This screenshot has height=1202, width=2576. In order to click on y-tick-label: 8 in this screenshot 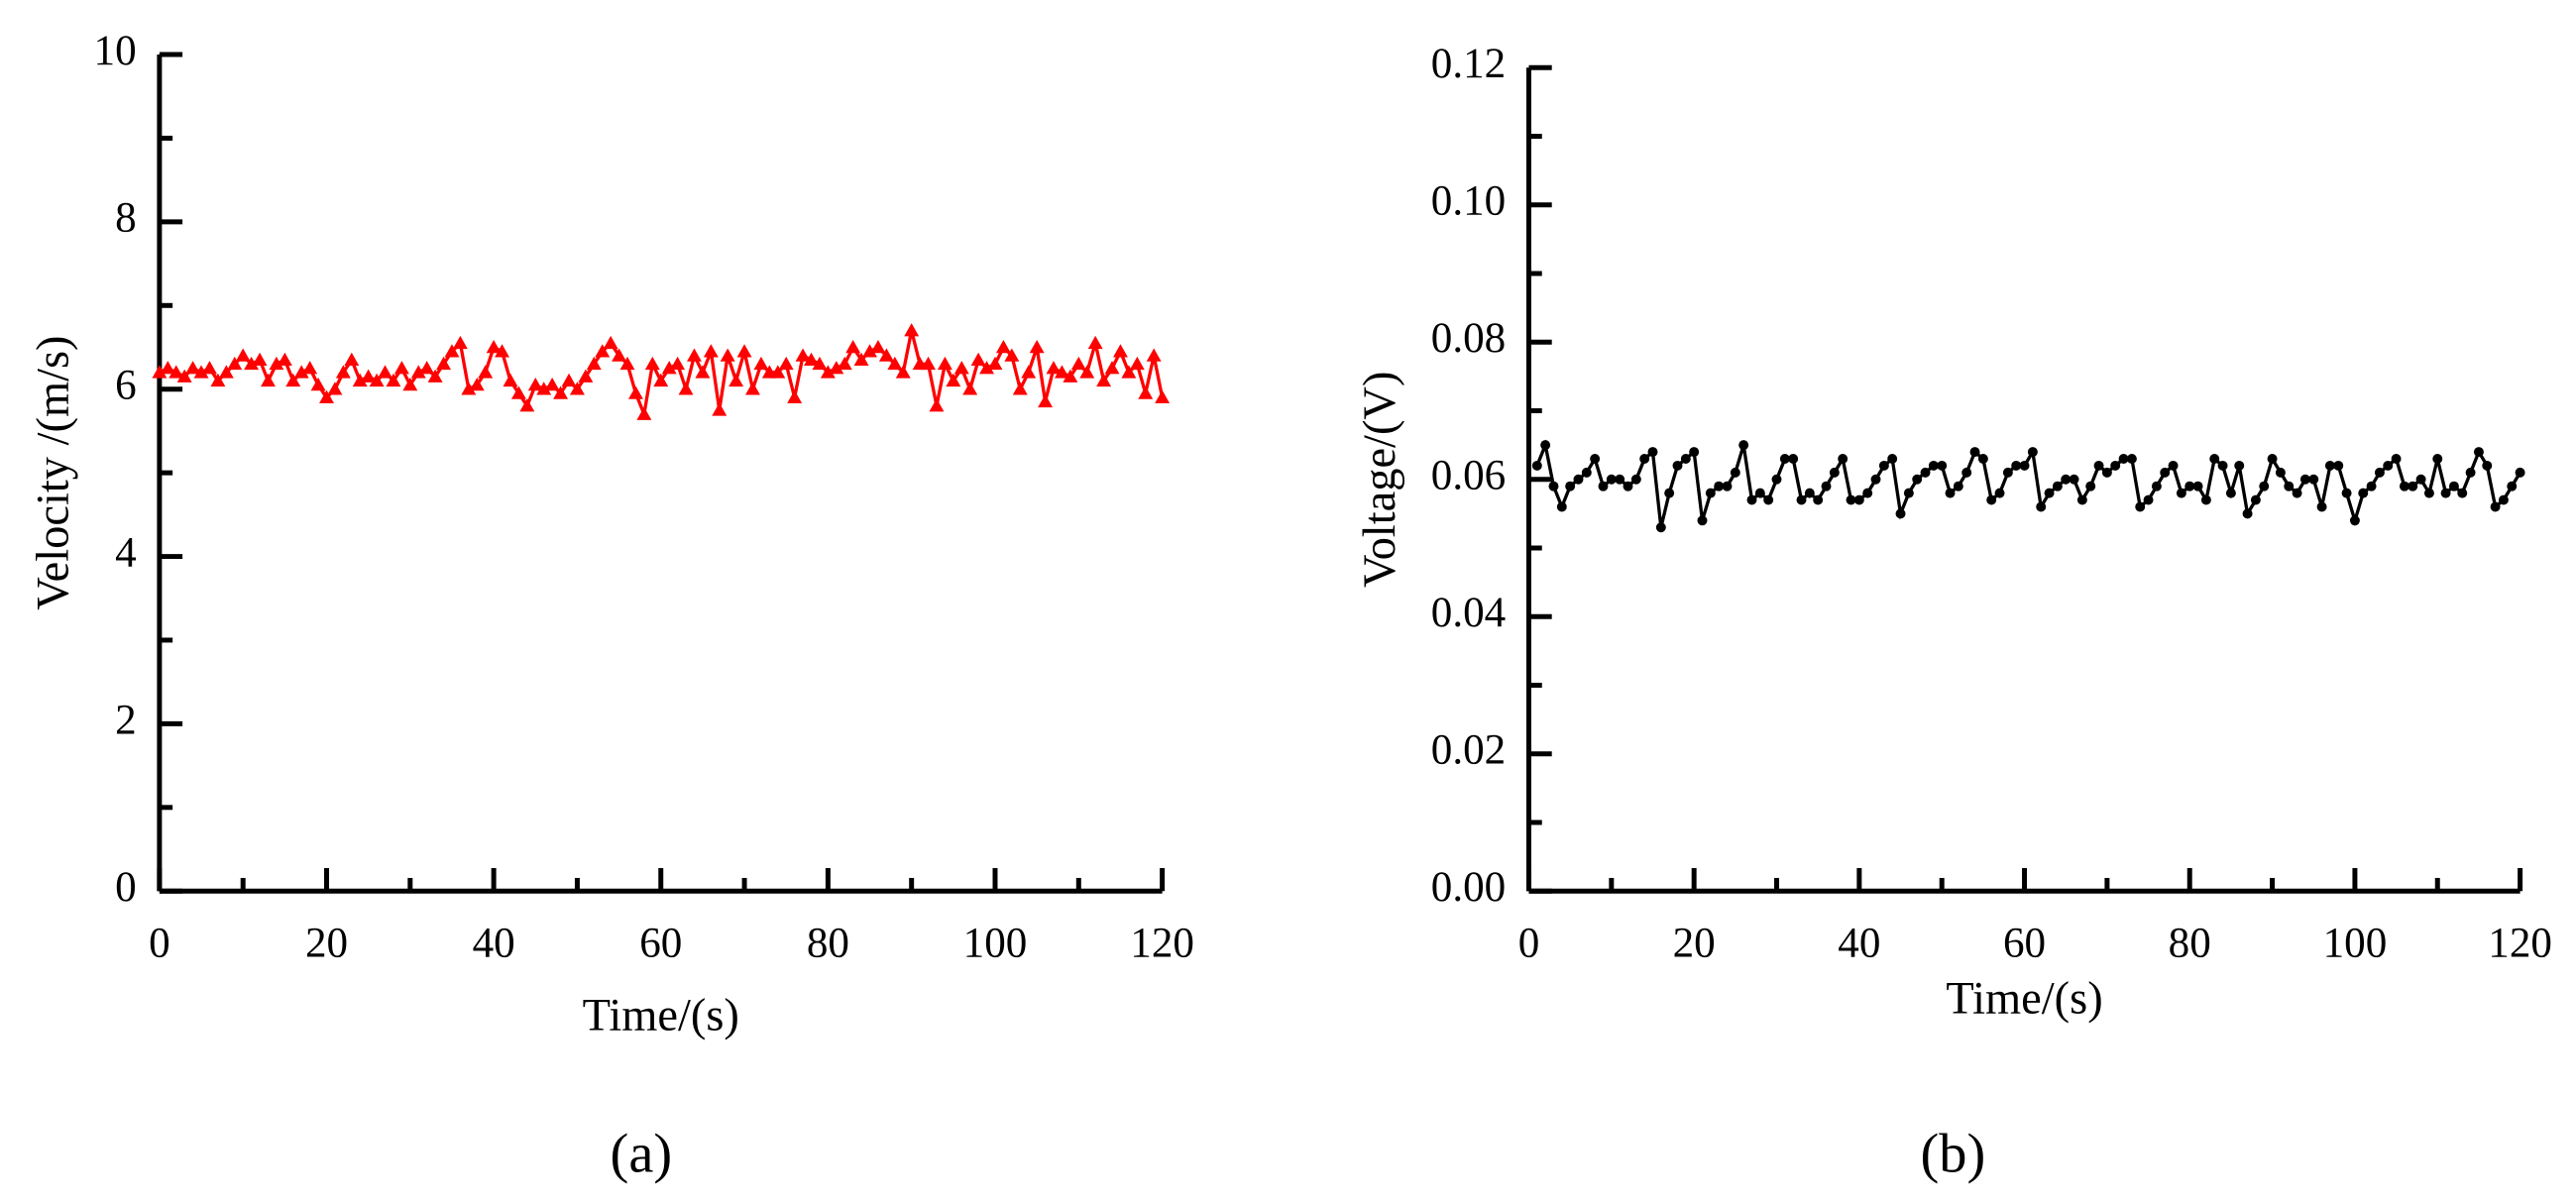, I will do `click(126, 218)`.